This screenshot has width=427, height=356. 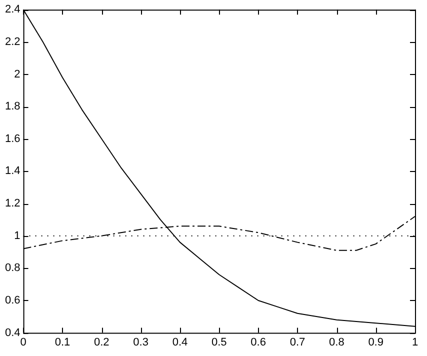 What do you see at coordinates (258, 342) in the screenshot?
I see `x-tick-label: 0.6` at bounding box center [258, 342].